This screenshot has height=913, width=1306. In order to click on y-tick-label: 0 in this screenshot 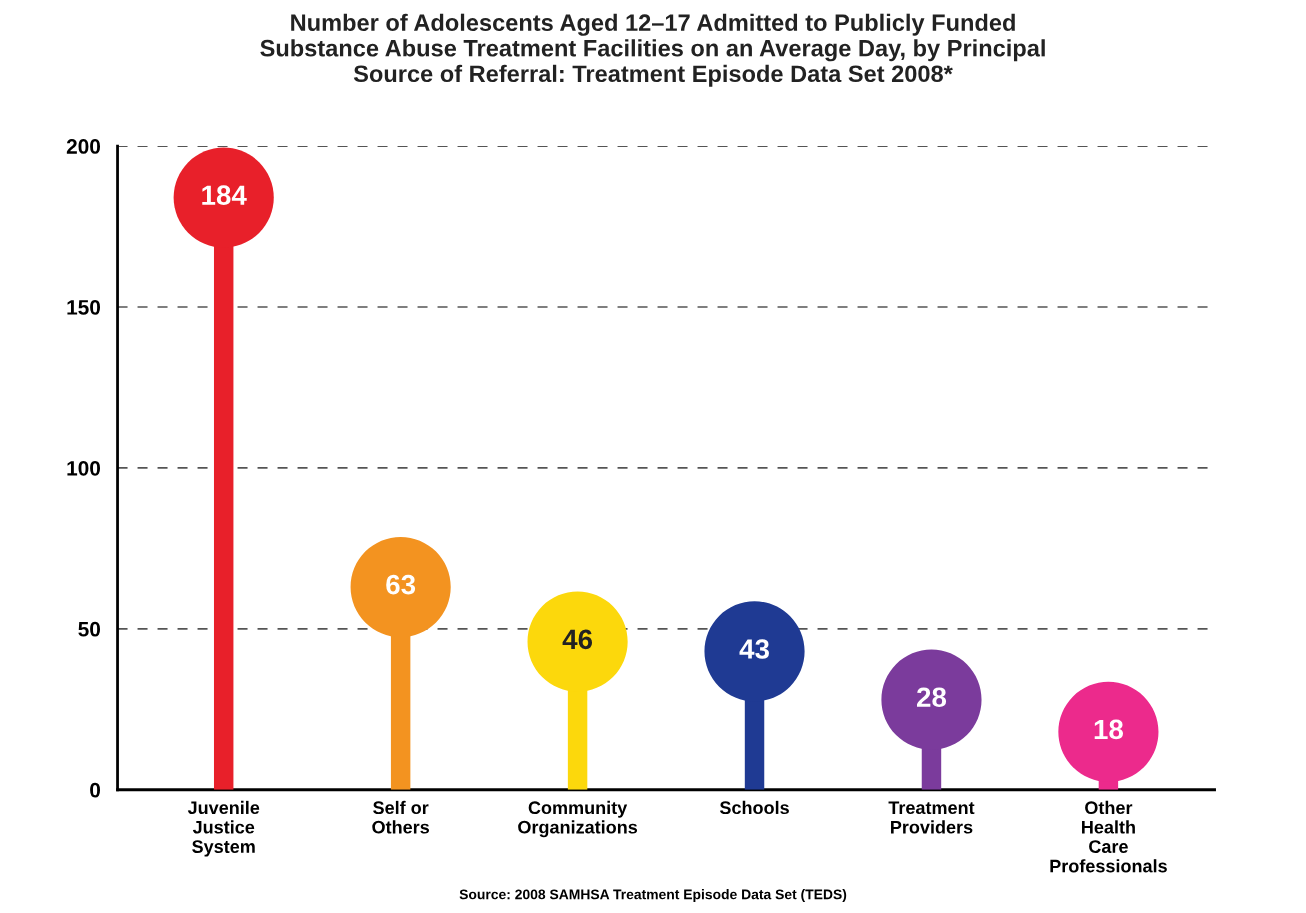, I will do `click(95, 790)`.